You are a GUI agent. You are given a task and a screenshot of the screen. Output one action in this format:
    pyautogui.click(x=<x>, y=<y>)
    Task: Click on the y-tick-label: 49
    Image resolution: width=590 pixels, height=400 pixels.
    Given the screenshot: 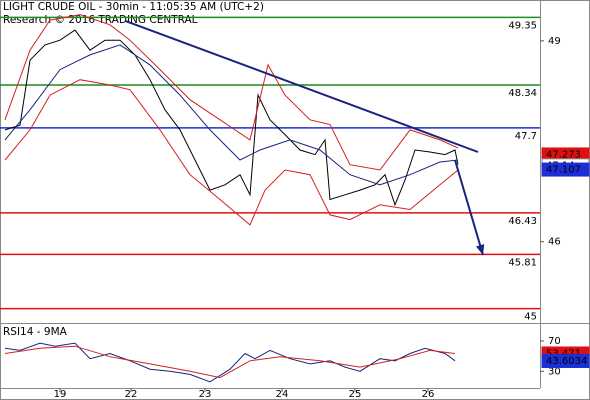 What is the action you would take?
    pyautogui.click(x=554, y=41)
    